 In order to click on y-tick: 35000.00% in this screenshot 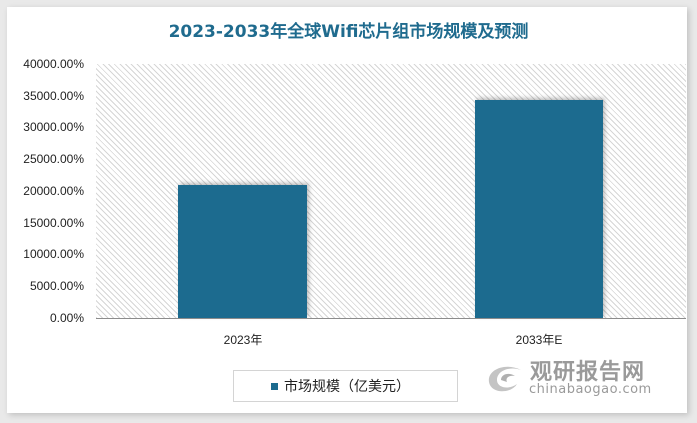, I will do `click(53, 96)`.